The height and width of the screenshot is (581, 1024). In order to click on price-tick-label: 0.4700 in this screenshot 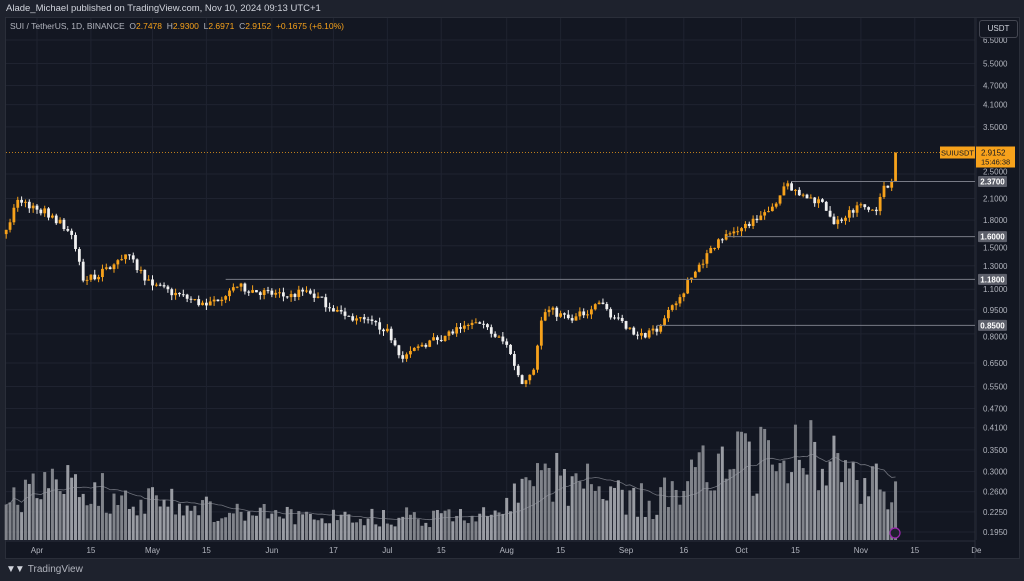, I will do `click(995, 409)`.